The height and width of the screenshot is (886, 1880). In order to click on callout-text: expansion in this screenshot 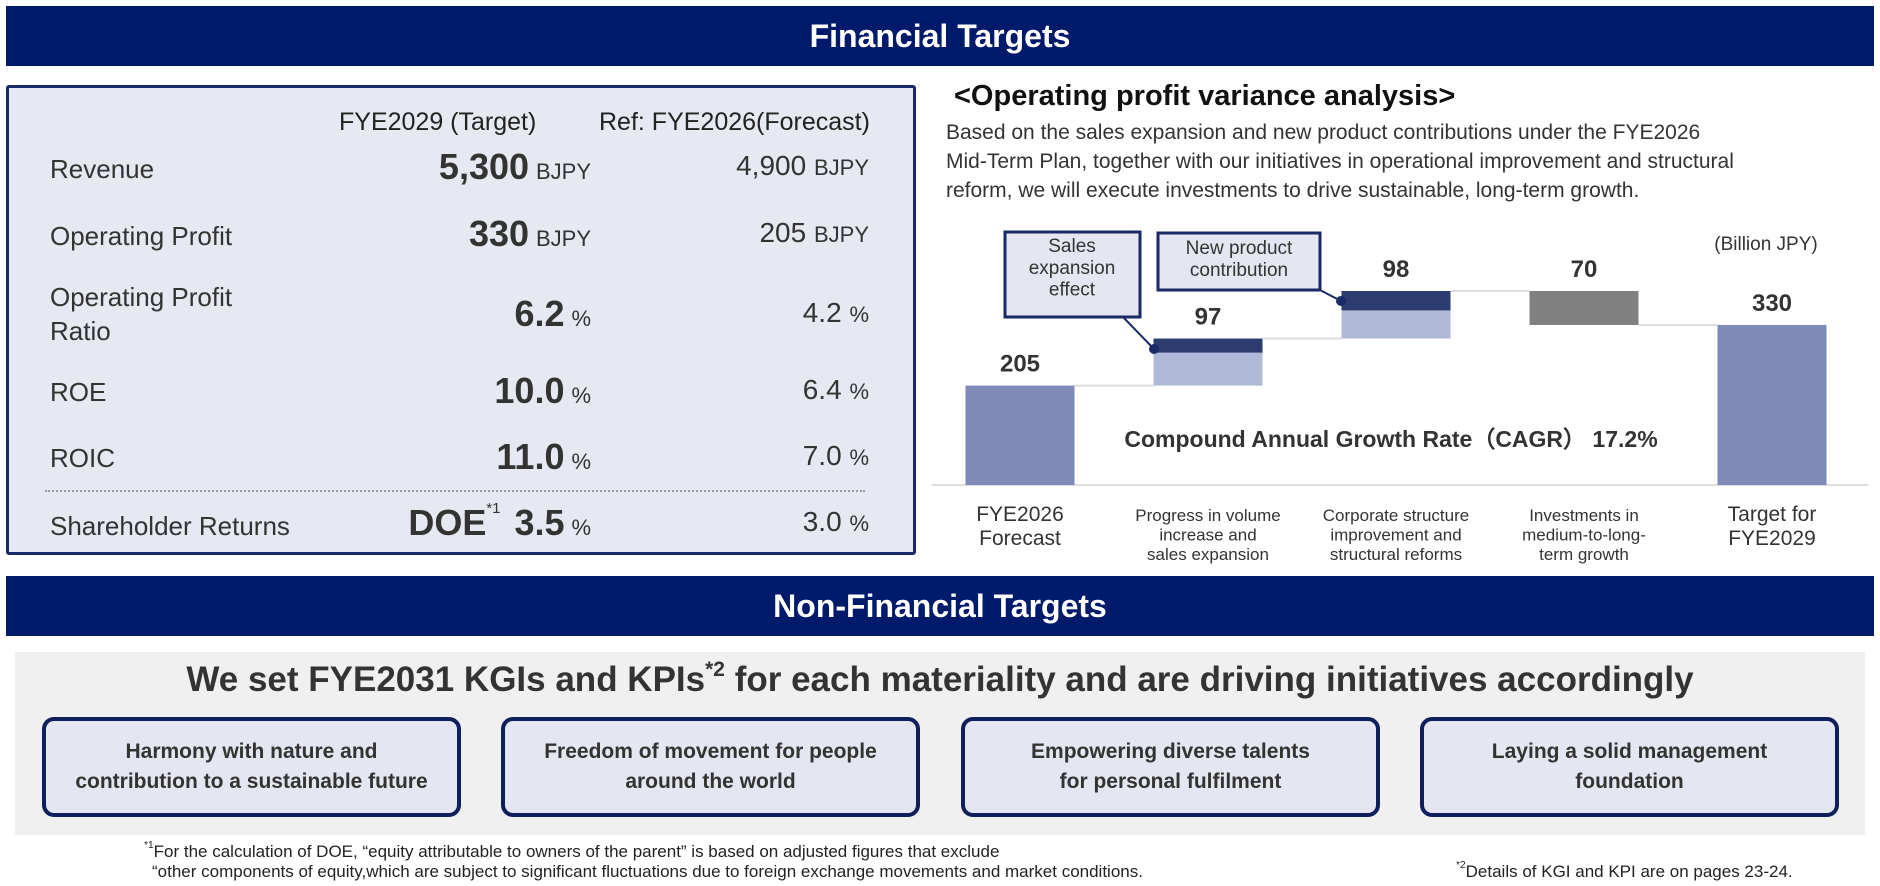, I will do `click(1072, 268)`.